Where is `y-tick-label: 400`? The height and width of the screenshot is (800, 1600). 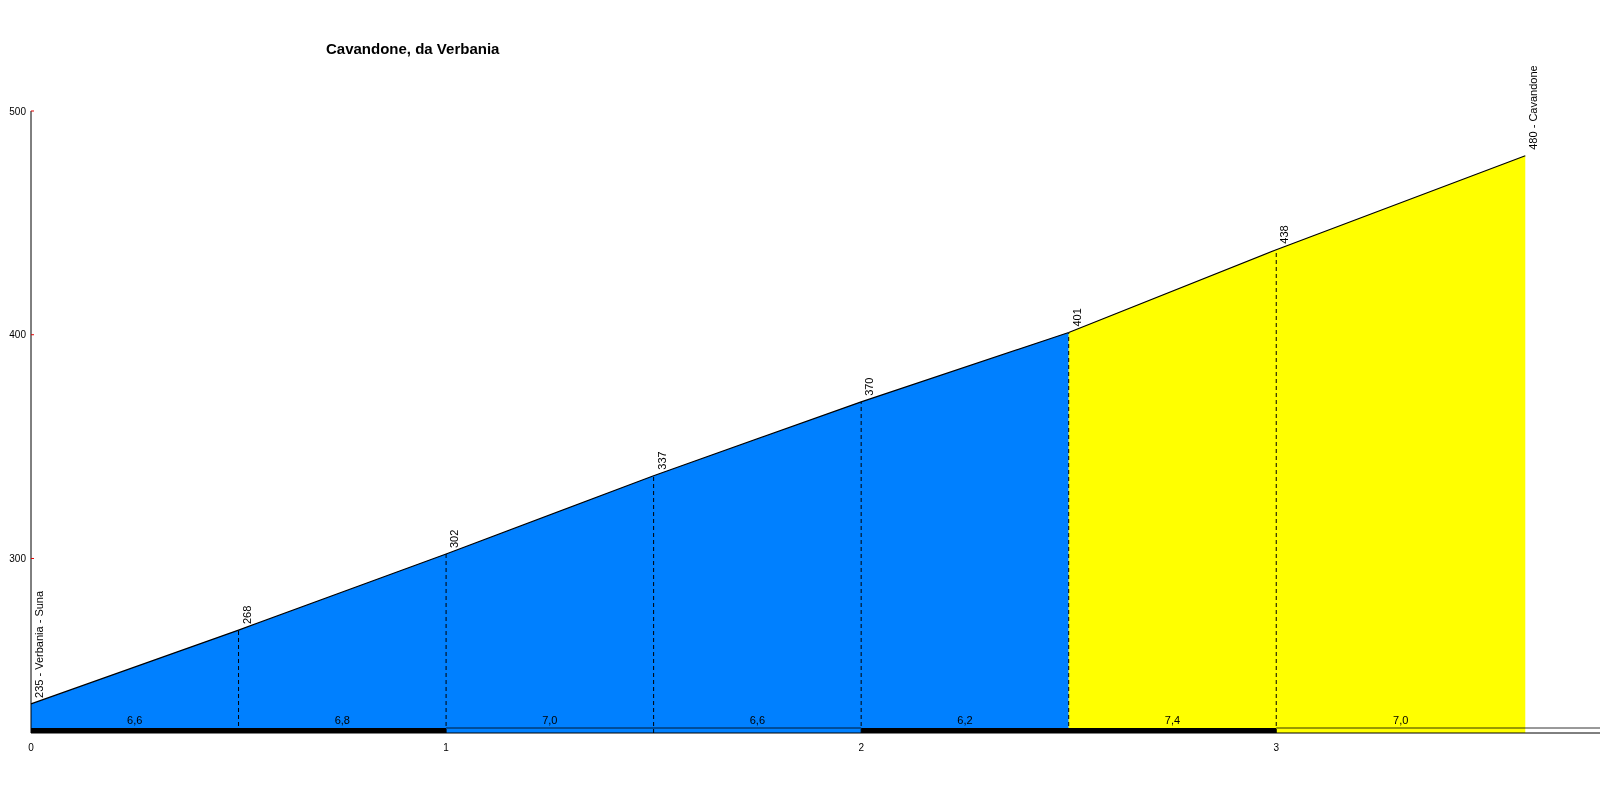
y-tick-label: 400 is located at coordinates (18, 335).